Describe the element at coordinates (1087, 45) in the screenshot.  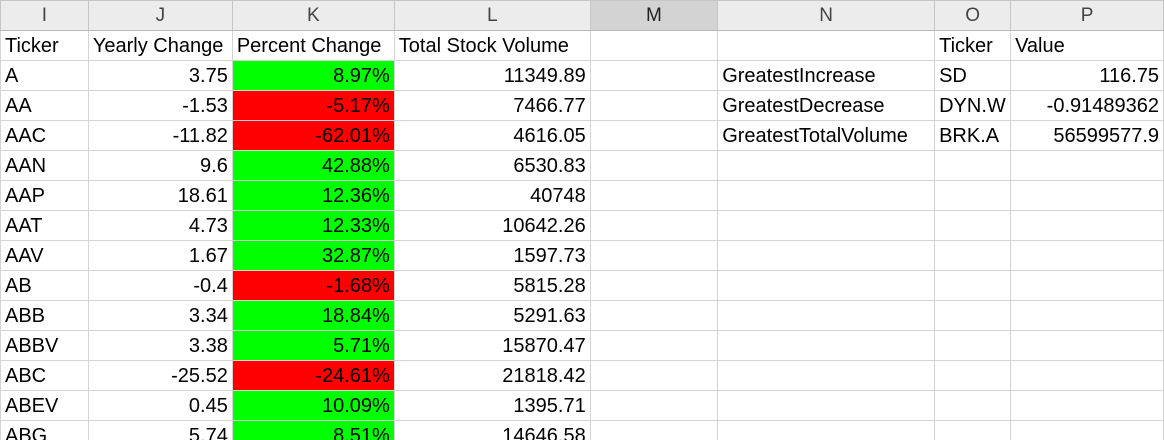
I see `cell-header-summary-value: Value` at that location.